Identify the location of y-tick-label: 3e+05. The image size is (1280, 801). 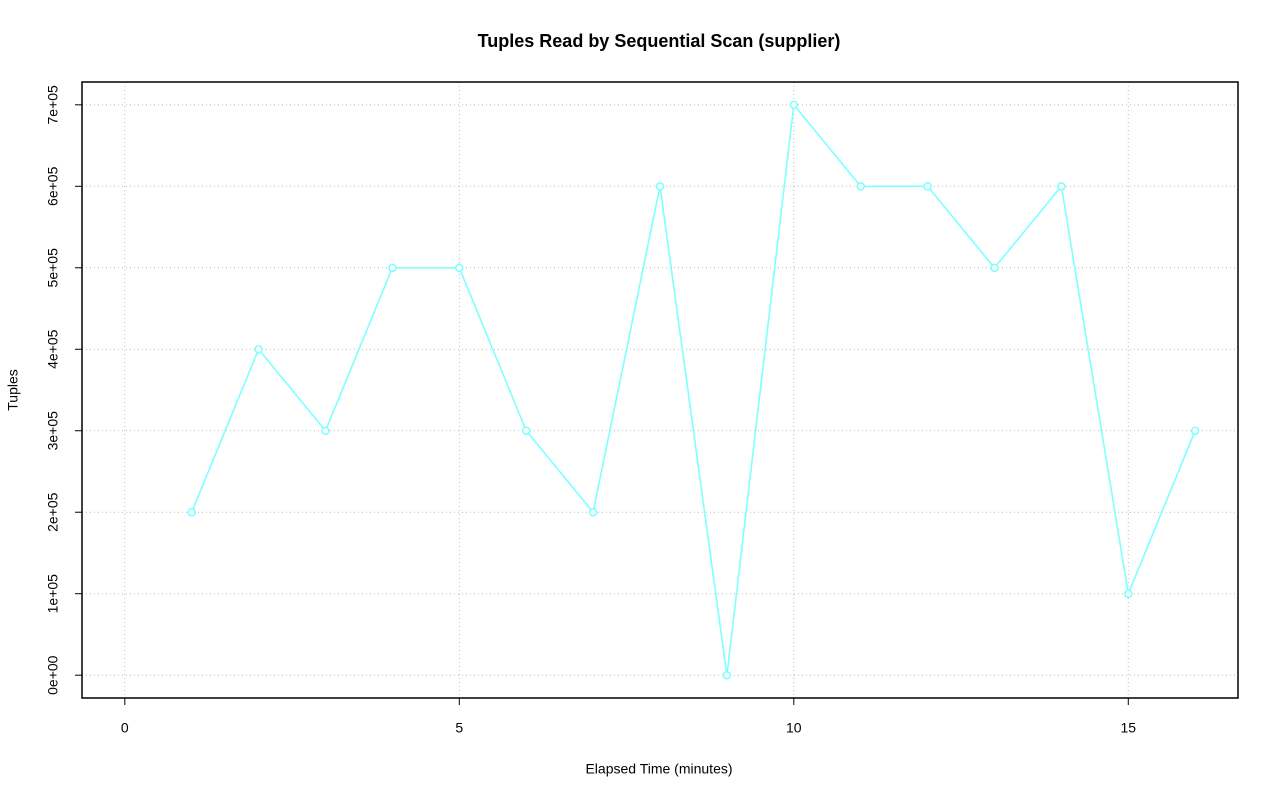
(53, 431).